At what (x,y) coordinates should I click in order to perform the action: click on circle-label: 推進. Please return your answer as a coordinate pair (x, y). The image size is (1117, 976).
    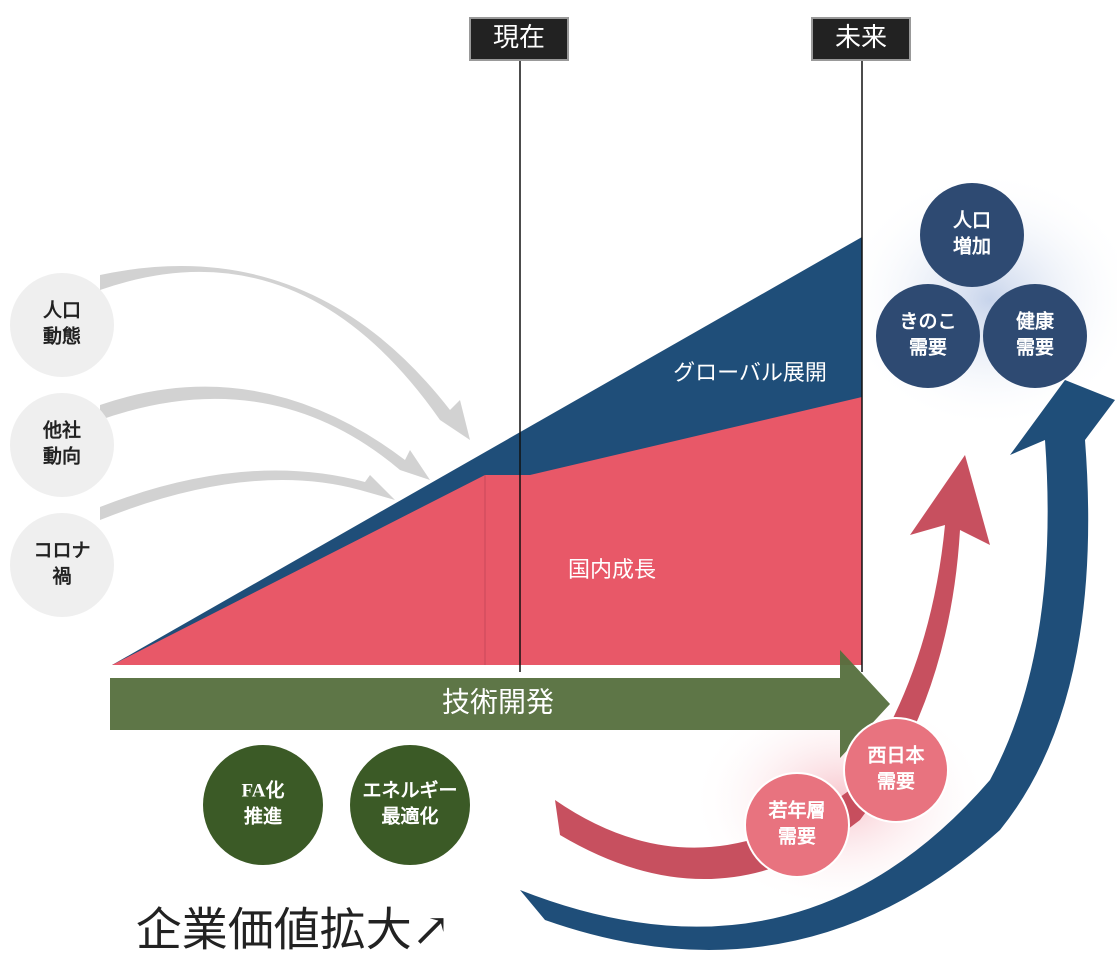
    Looking at the image, I should click on (263, 815).